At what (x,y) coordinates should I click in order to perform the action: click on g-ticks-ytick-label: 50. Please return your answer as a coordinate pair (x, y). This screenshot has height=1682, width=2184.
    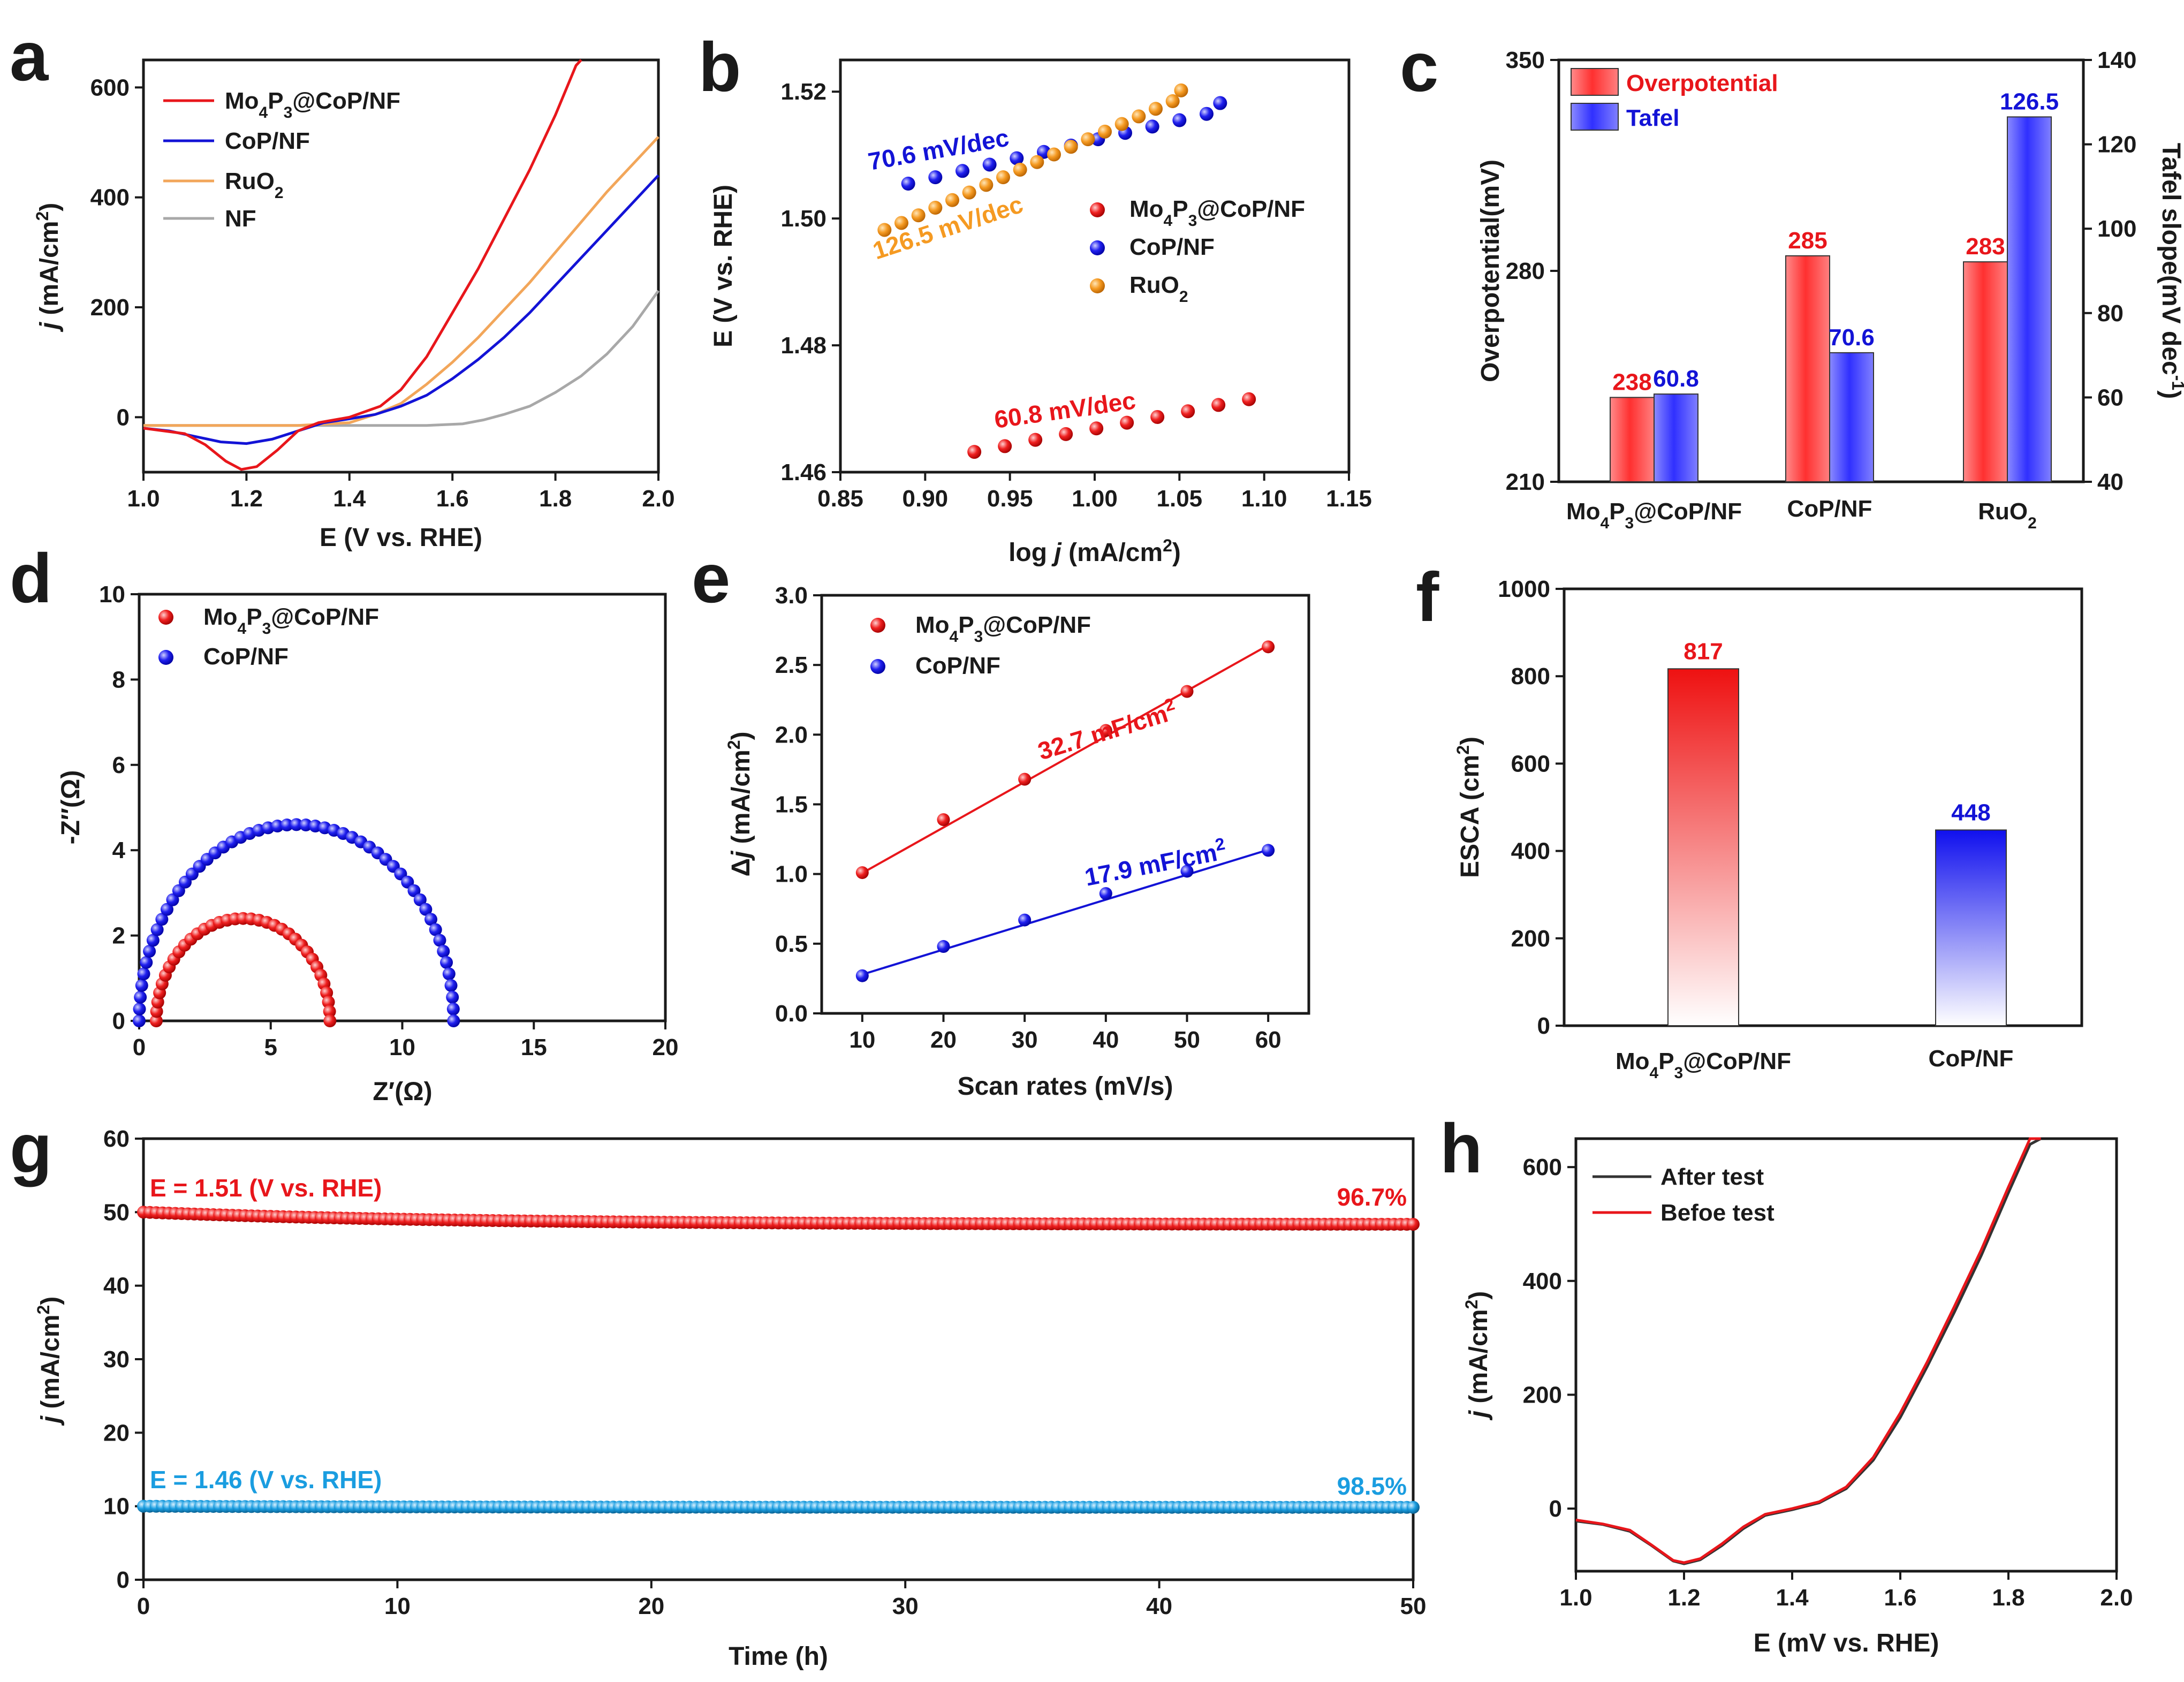
    Looking at the image, I should click on (116, 1212).